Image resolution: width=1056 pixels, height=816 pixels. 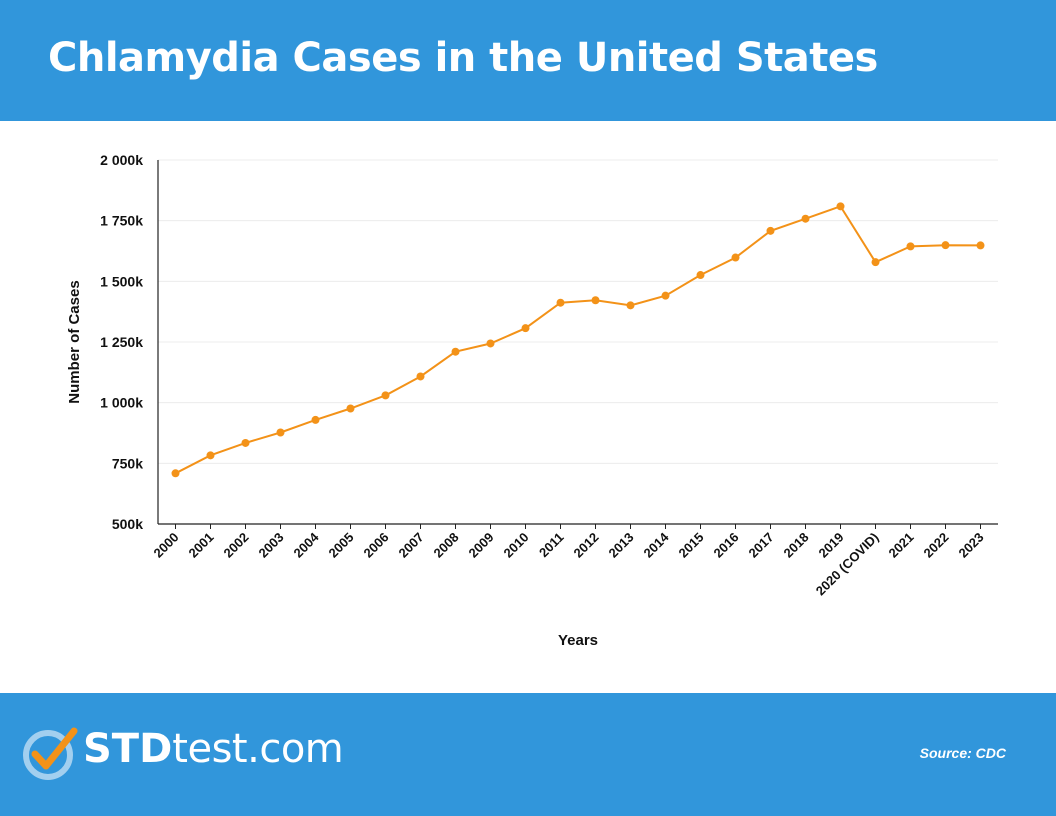 I want to click on x-tick-label: 2020 (COVID), so click(x=847, y=564).